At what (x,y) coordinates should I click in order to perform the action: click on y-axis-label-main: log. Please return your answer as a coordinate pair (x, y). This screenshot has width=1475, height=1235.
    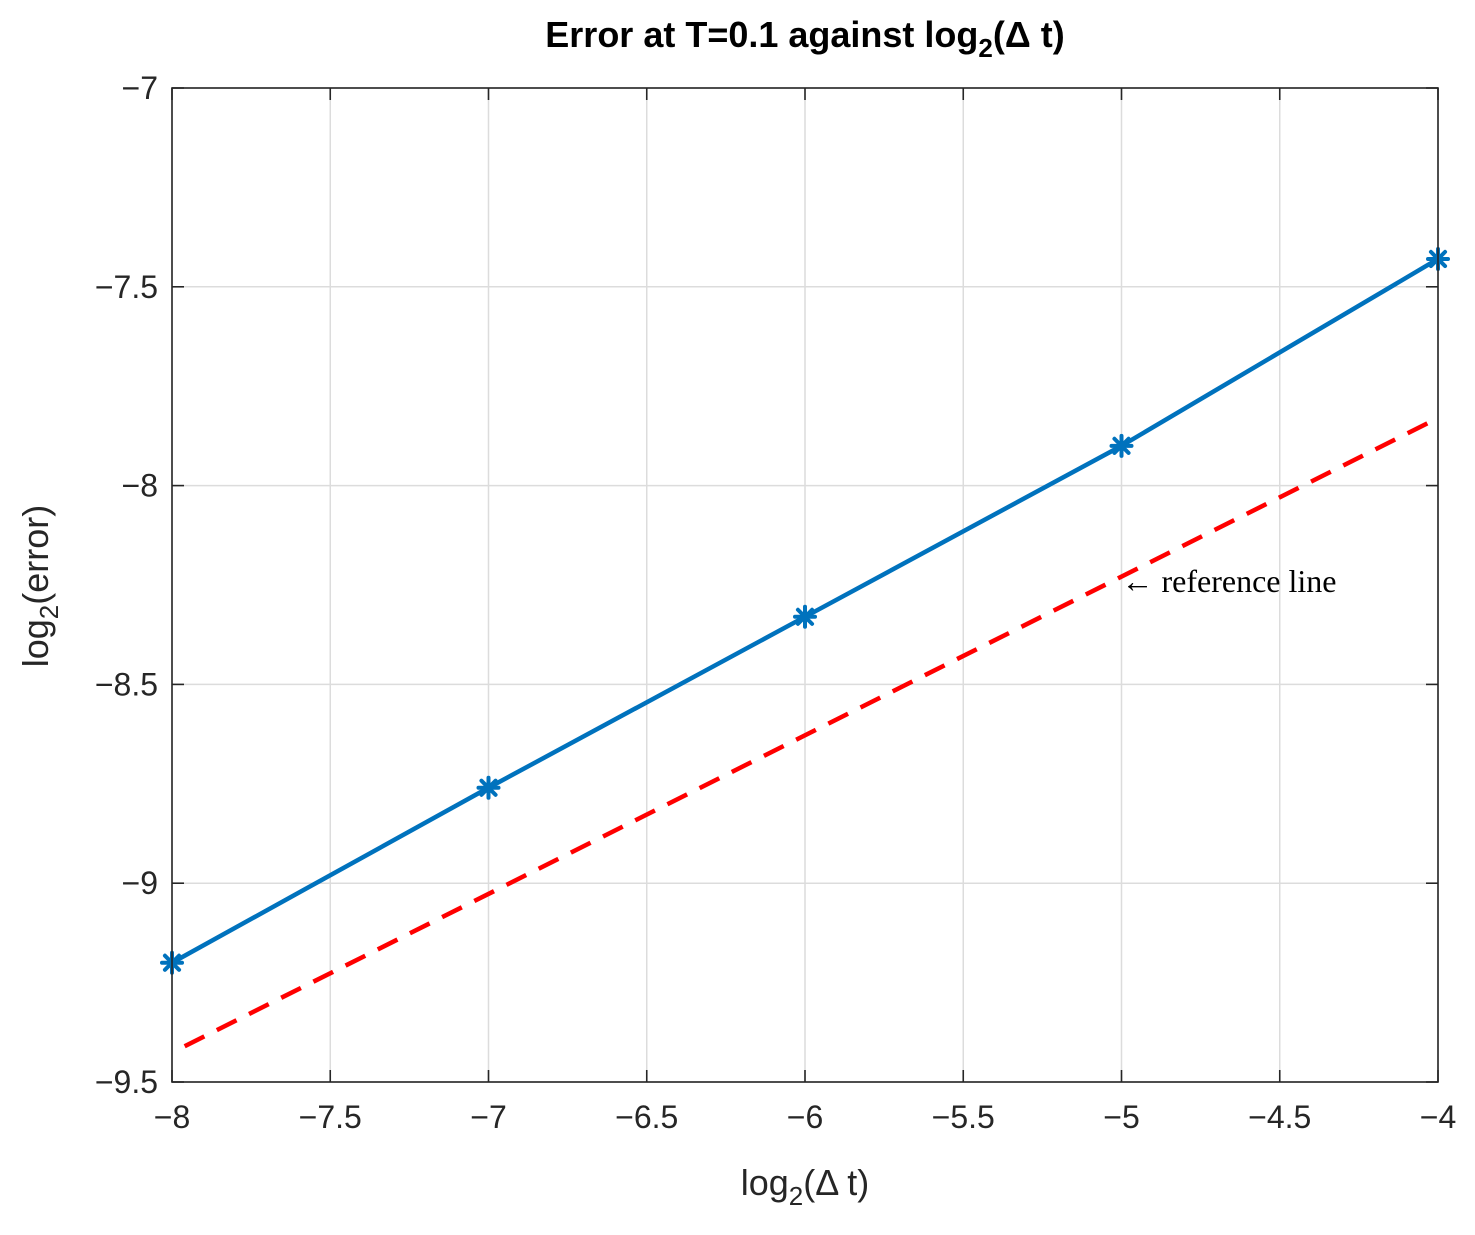
    Looking at the image, I should click on (35, 643).